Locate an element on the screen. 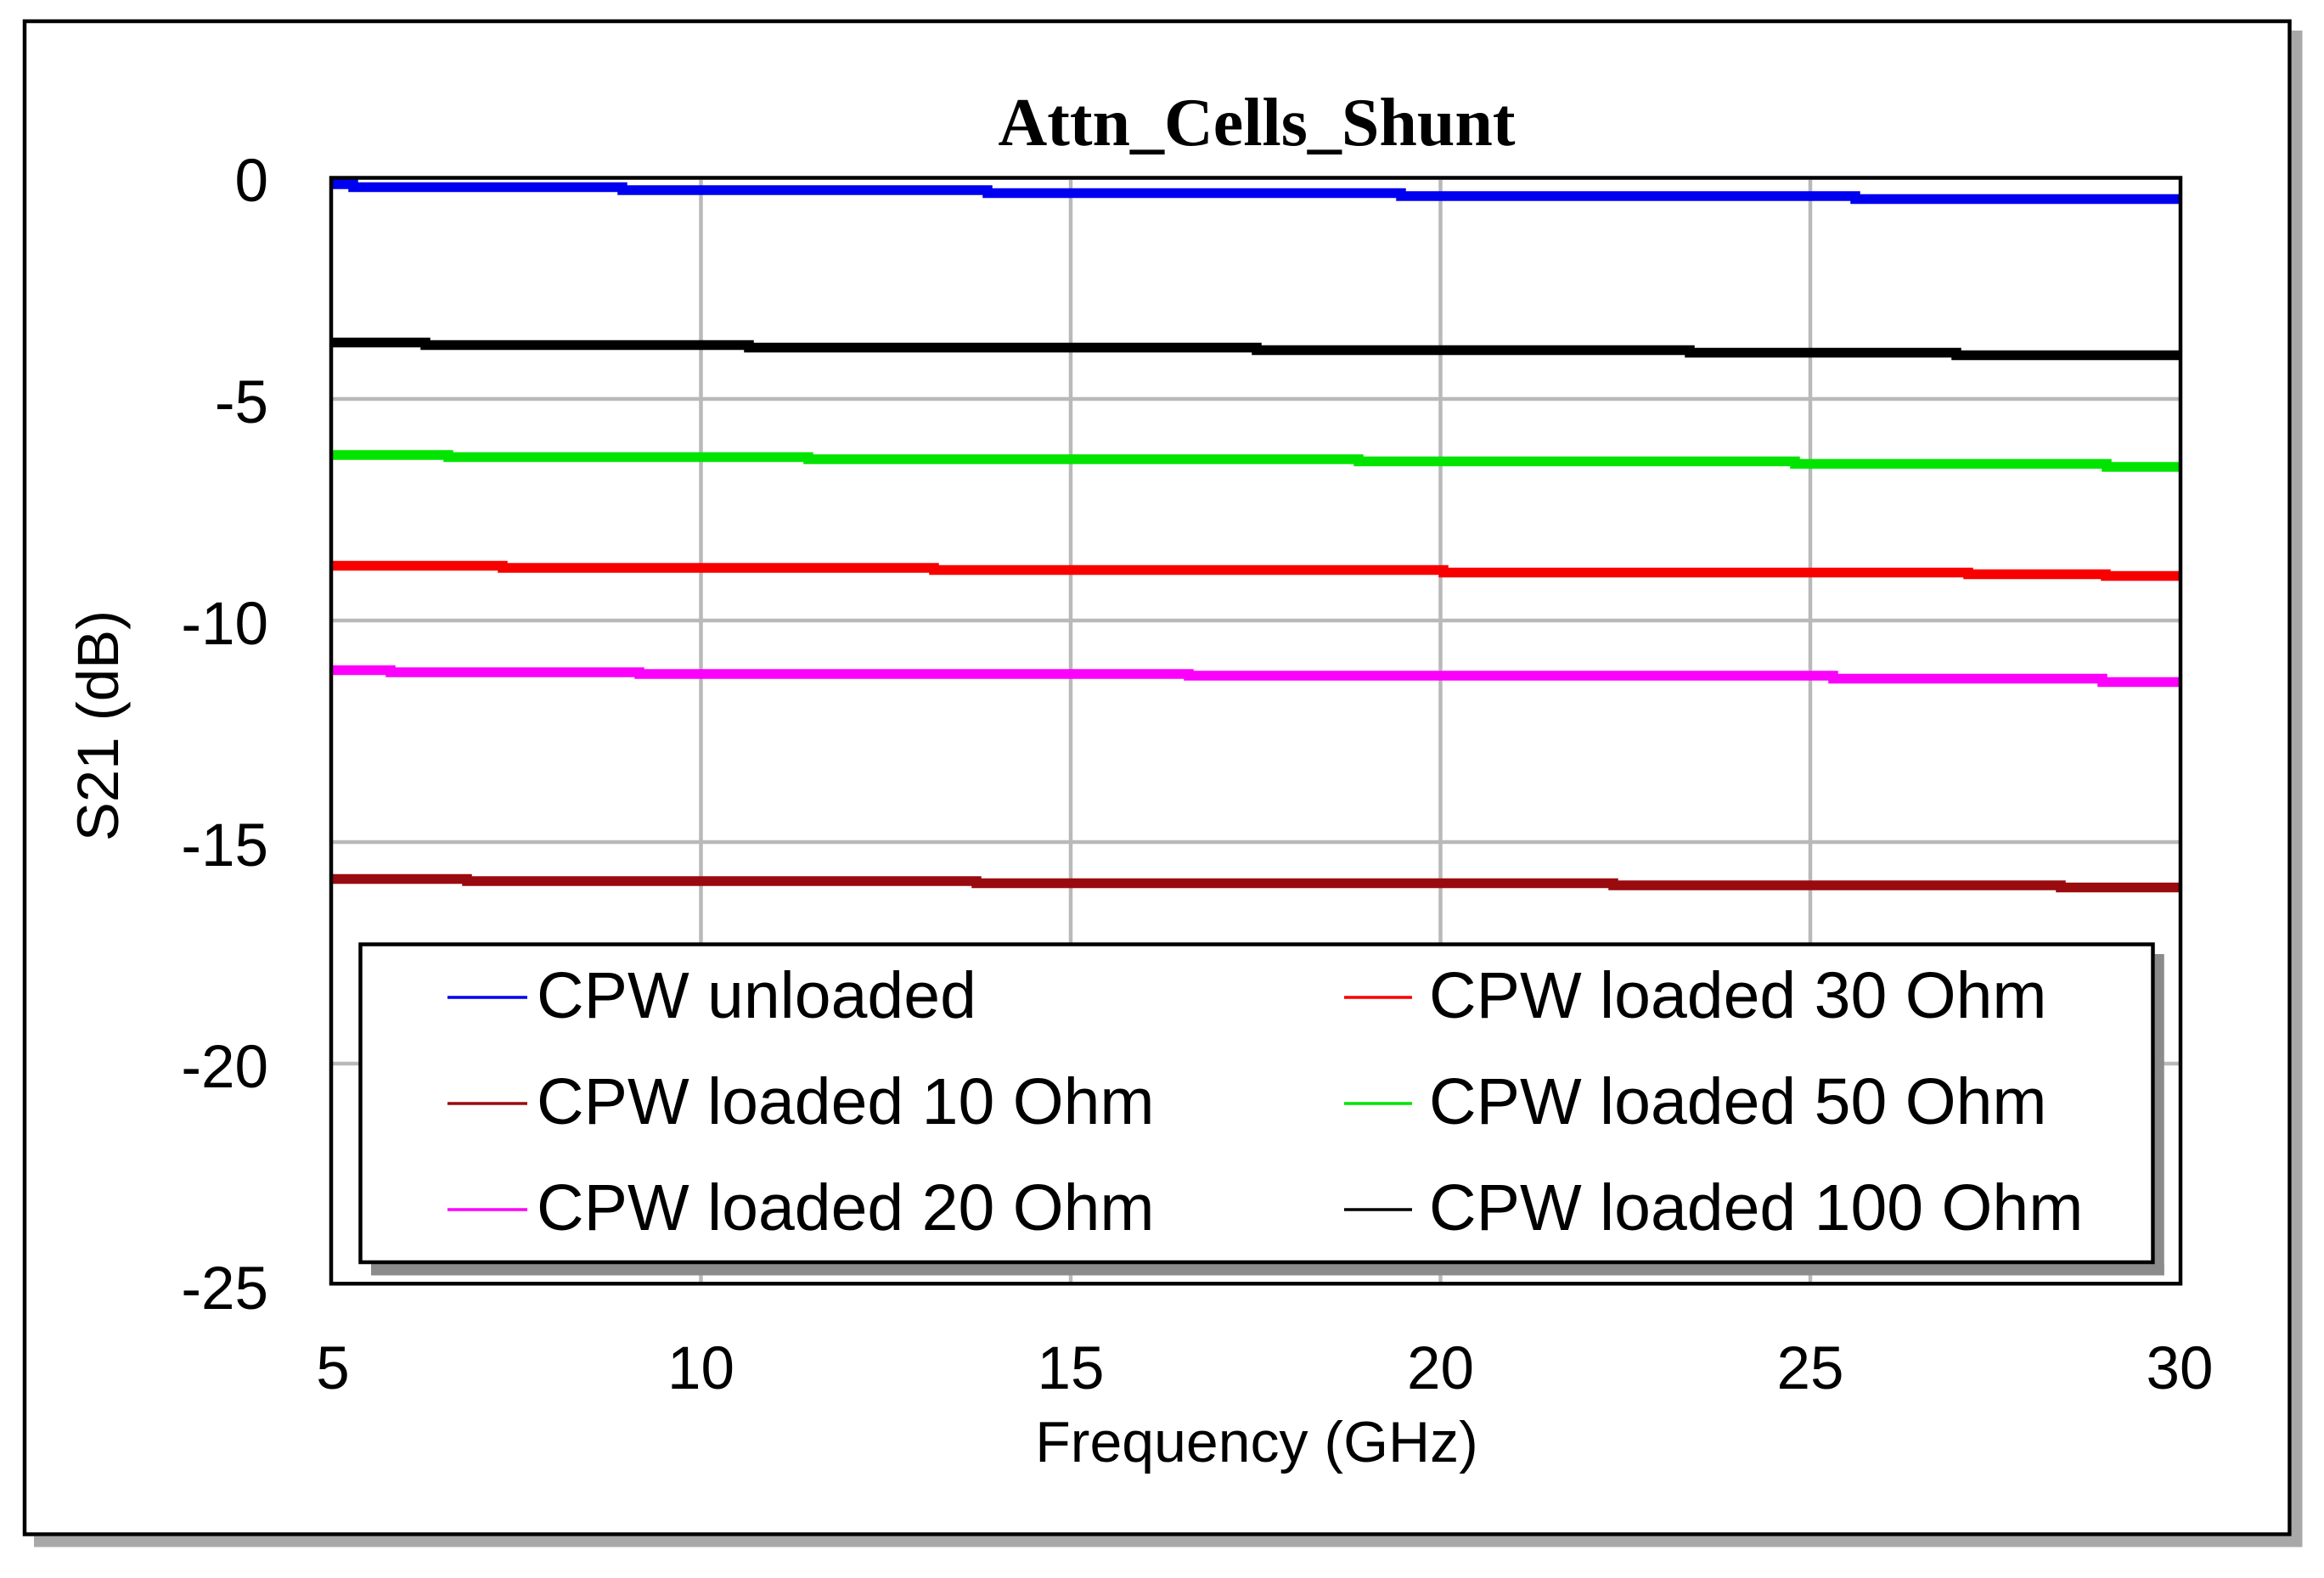  svg-text: 0 is located at coordinates (252, 182).